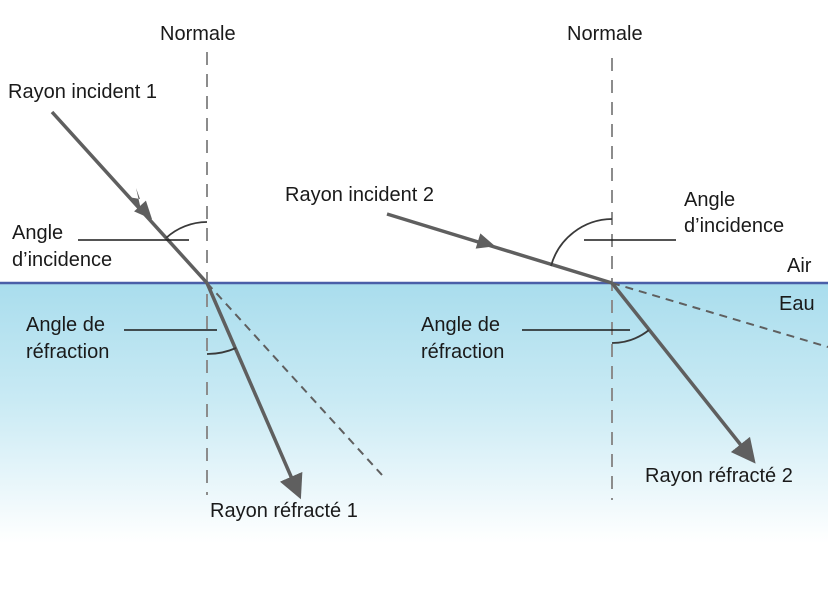 The height and width of the screenshot is (590, 828). What do you see at coordinates (359, 195) in the screenshot?
I see `incident-ray-2-label: Rayon incident 2` at bounding box center [359, 195].